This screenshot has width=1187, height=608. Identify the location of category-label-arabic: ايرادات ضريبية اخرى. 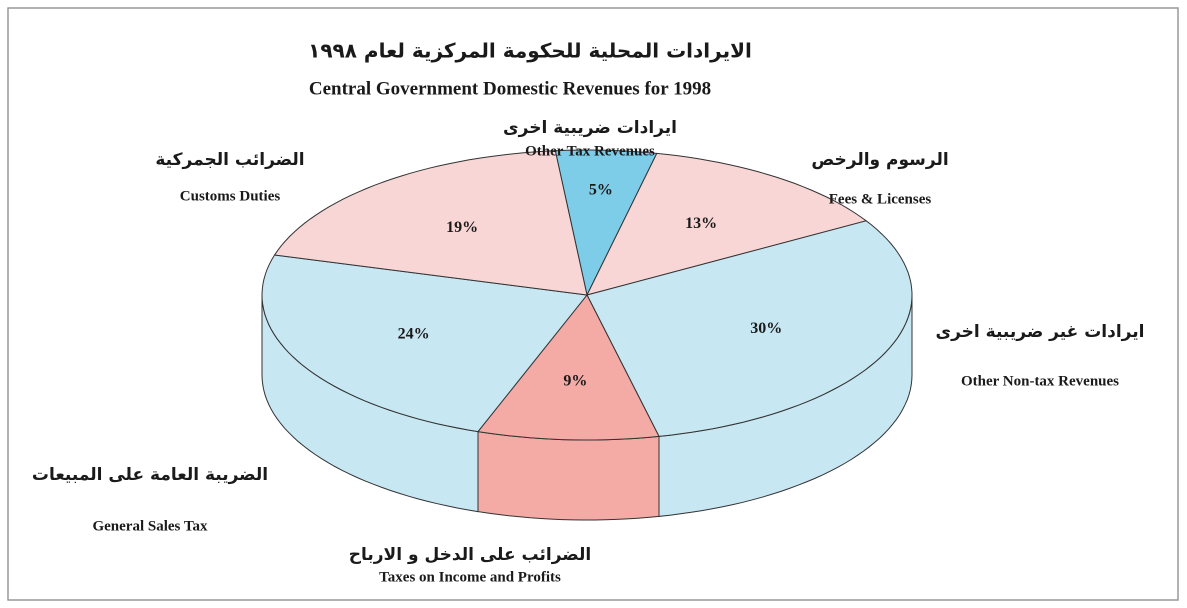
(590, 128).